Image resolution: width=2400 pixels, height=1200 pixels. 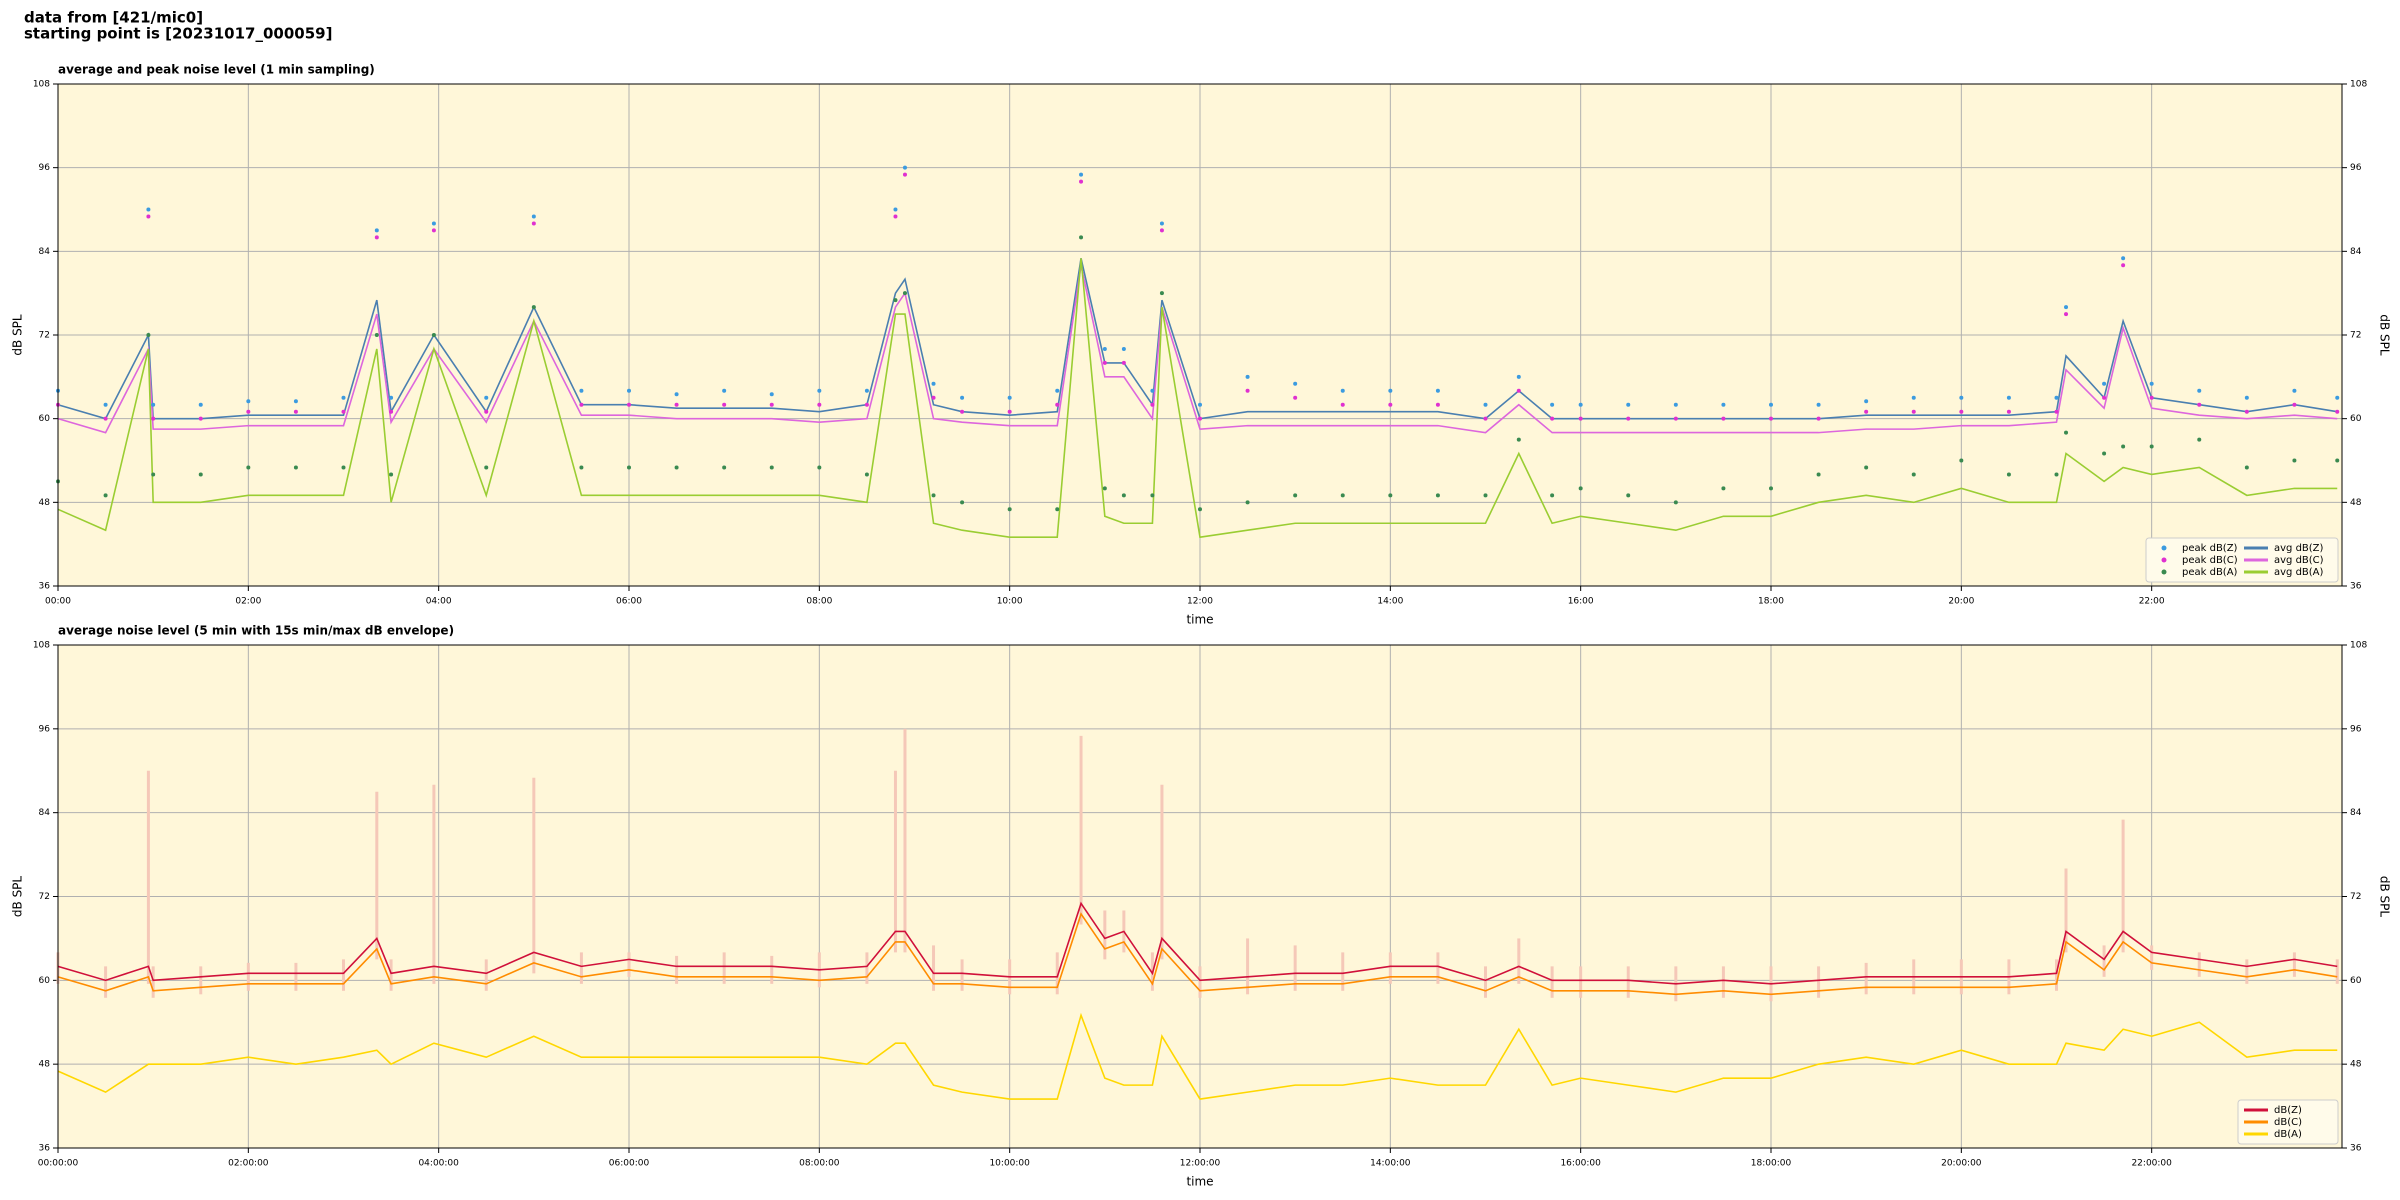 I want to click on x-tick-label: 02:00:00, so click(x=248, y=1164).